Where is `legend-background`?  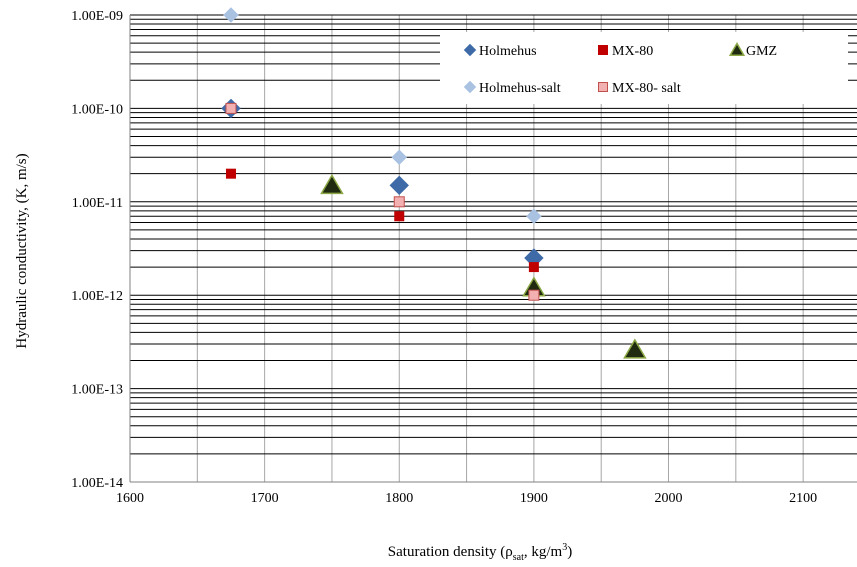 legend-background is located at coordinates (644, 68).